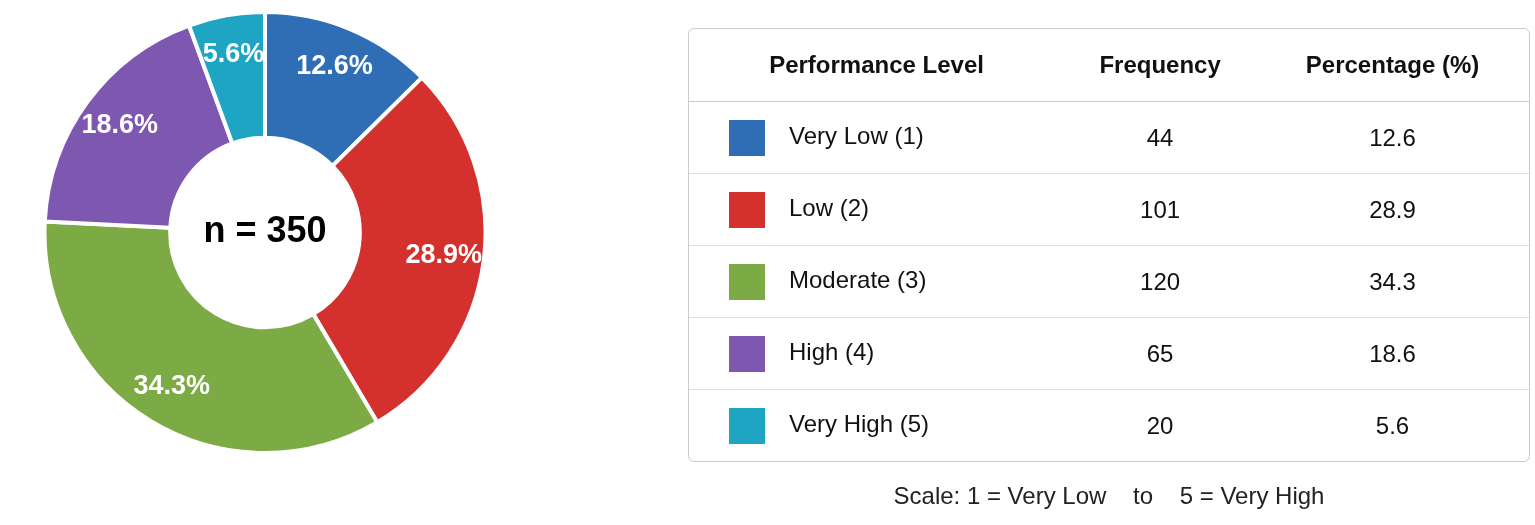  Describe the element at coordinates (265, 230) in the screenshot. I see `text: n = 350` at that location.